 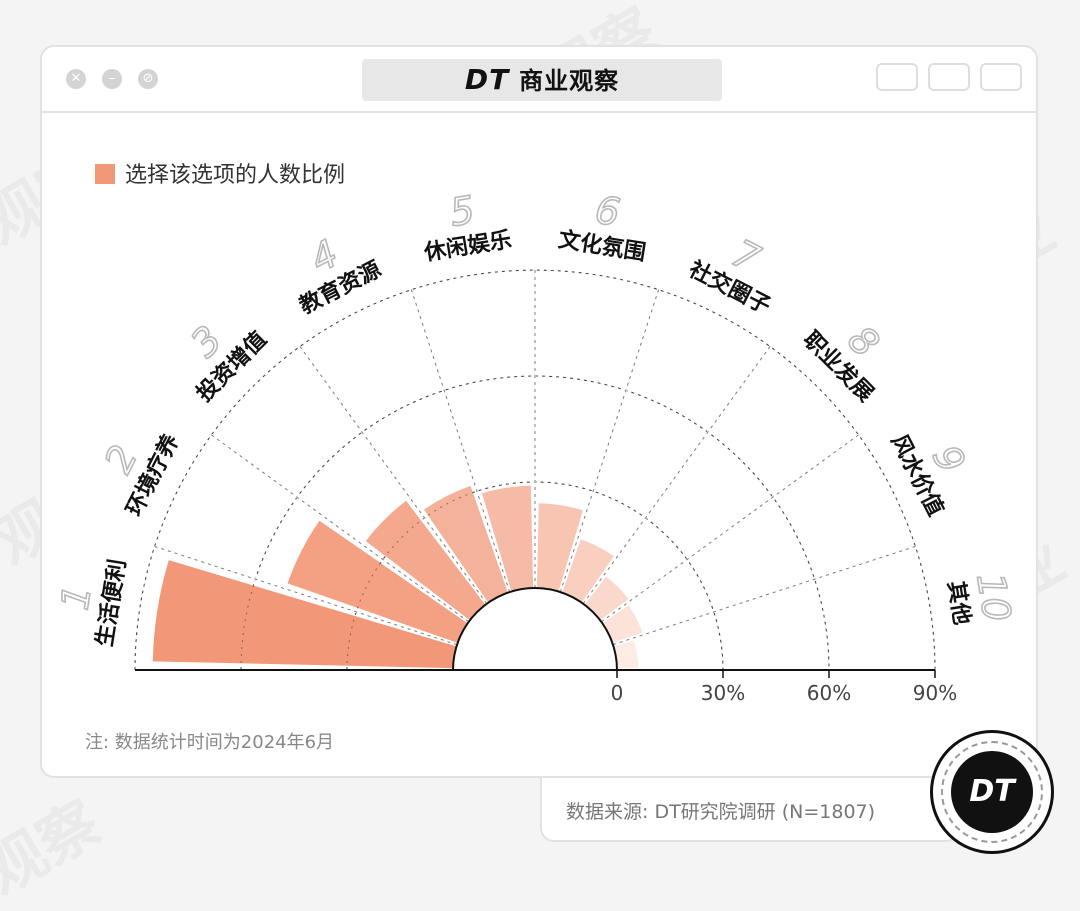 I want to click on category-number-10: 10, so click(x=993, y=597).